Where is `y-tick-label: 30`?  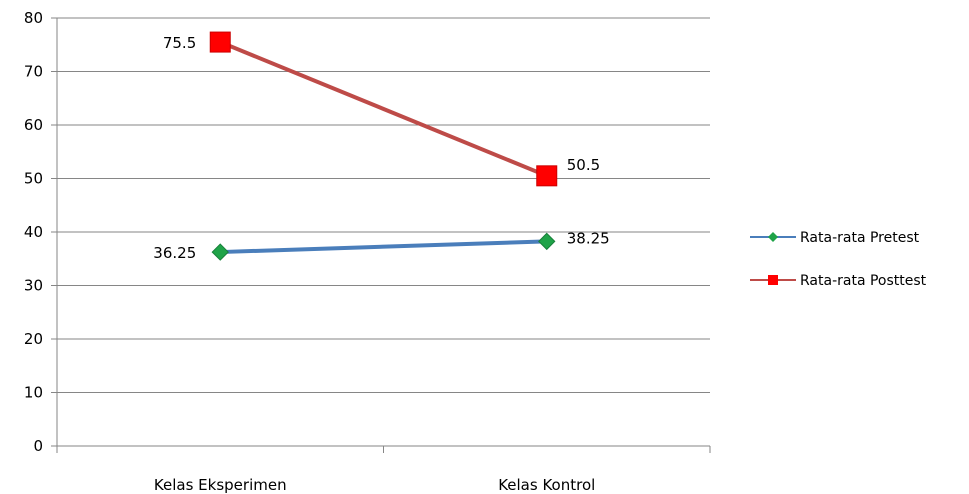
y-tick-label: 30 is located at coordinates (33, 286).